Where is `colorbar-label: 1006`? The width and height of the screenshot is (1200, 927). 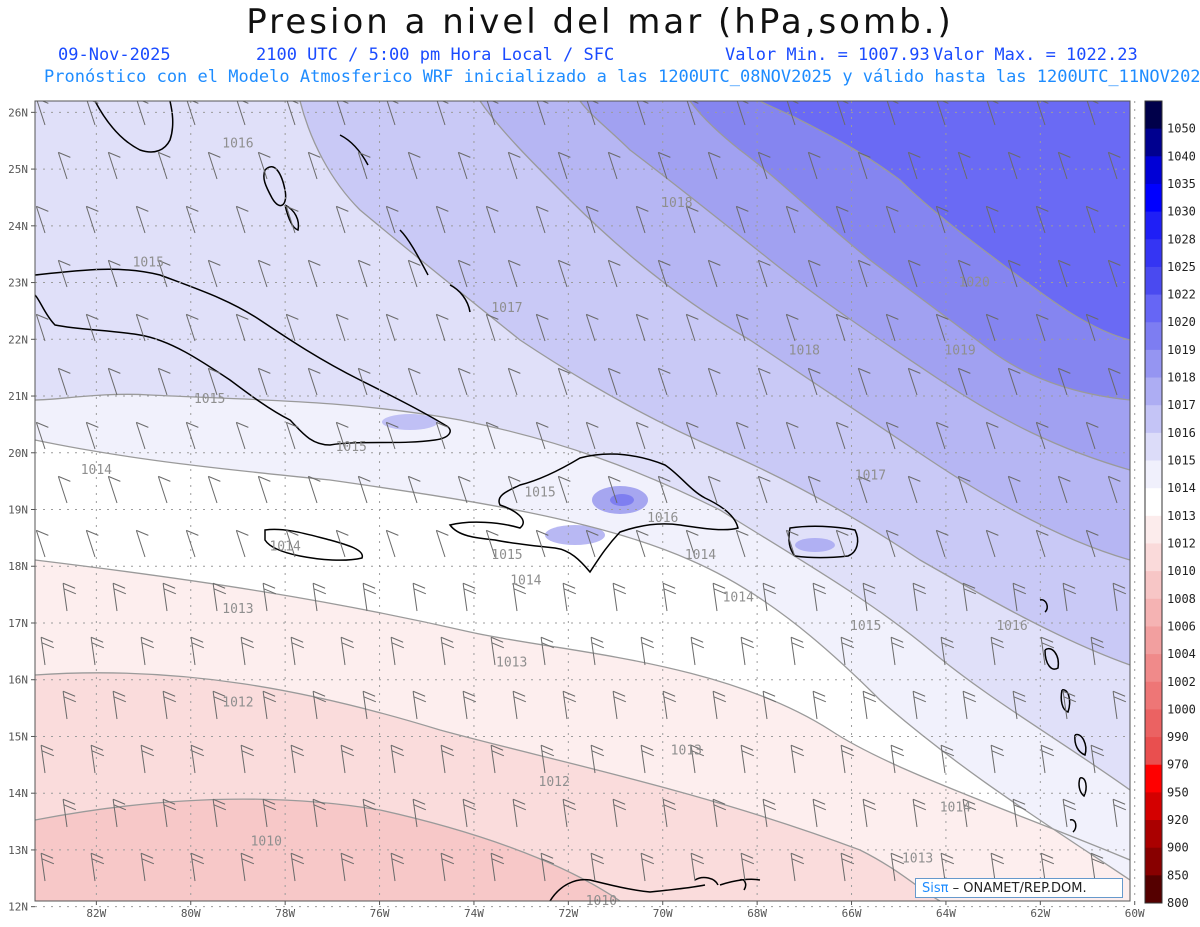 colorbar-label: 1006 is located at coordinates (1181, 626).